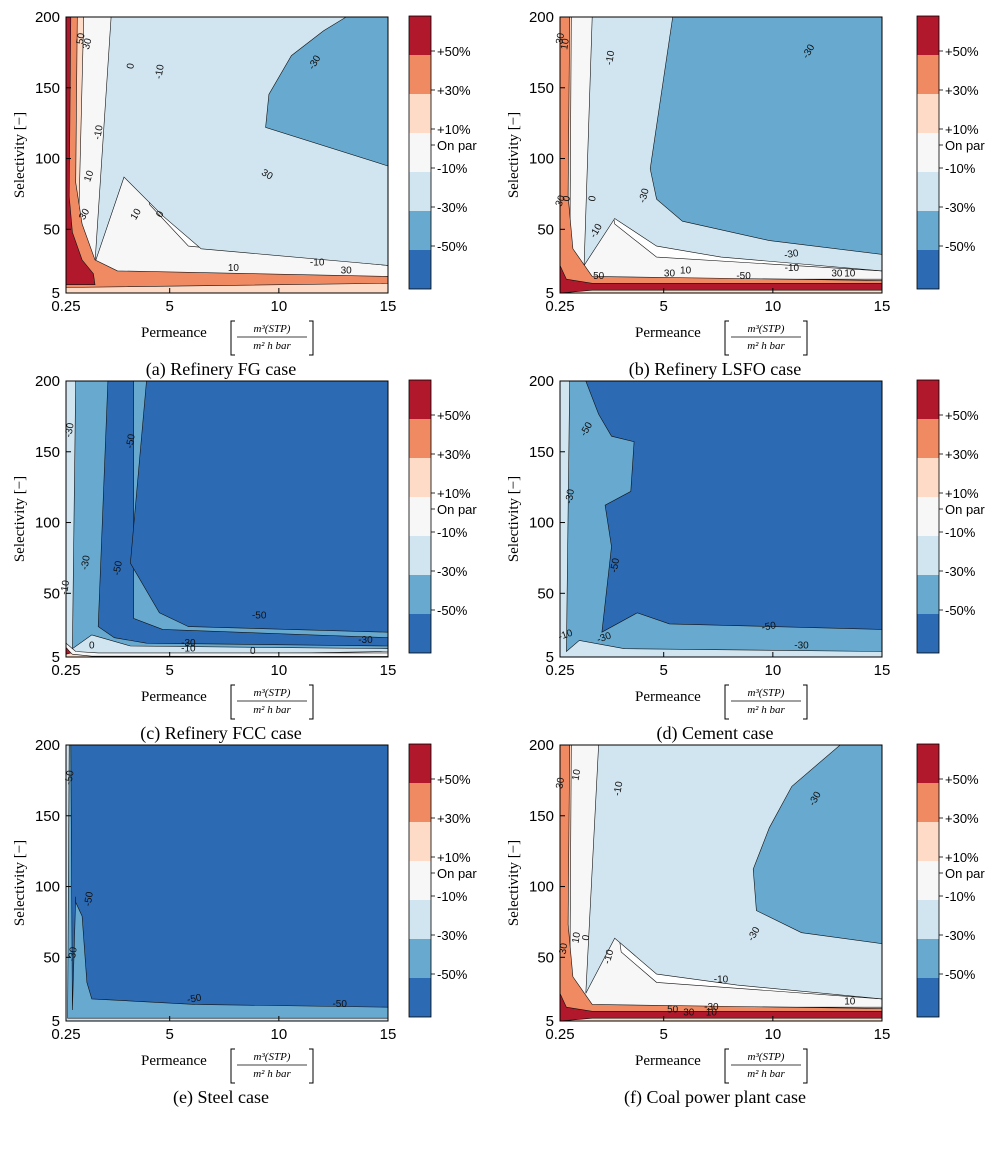 The height and width of the screenshot is (1163, 992). What do you see at coordinates (766, 1057) in the screenshot?
I see `unit-numerator: m³(STP)` at bounding box center [766, 1057].